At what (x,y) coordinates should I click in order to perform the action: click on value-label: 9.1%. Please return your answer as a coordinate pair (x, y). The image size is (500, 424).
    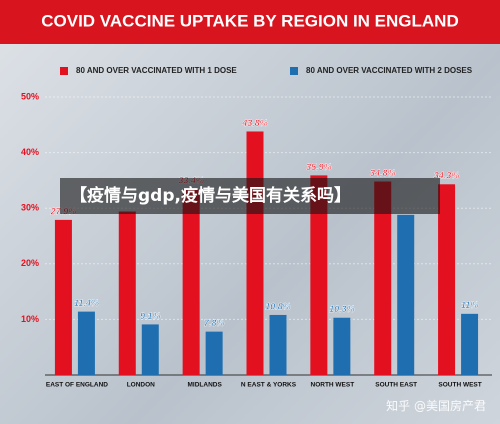
    Looking at the image, I should click on (150, 316).